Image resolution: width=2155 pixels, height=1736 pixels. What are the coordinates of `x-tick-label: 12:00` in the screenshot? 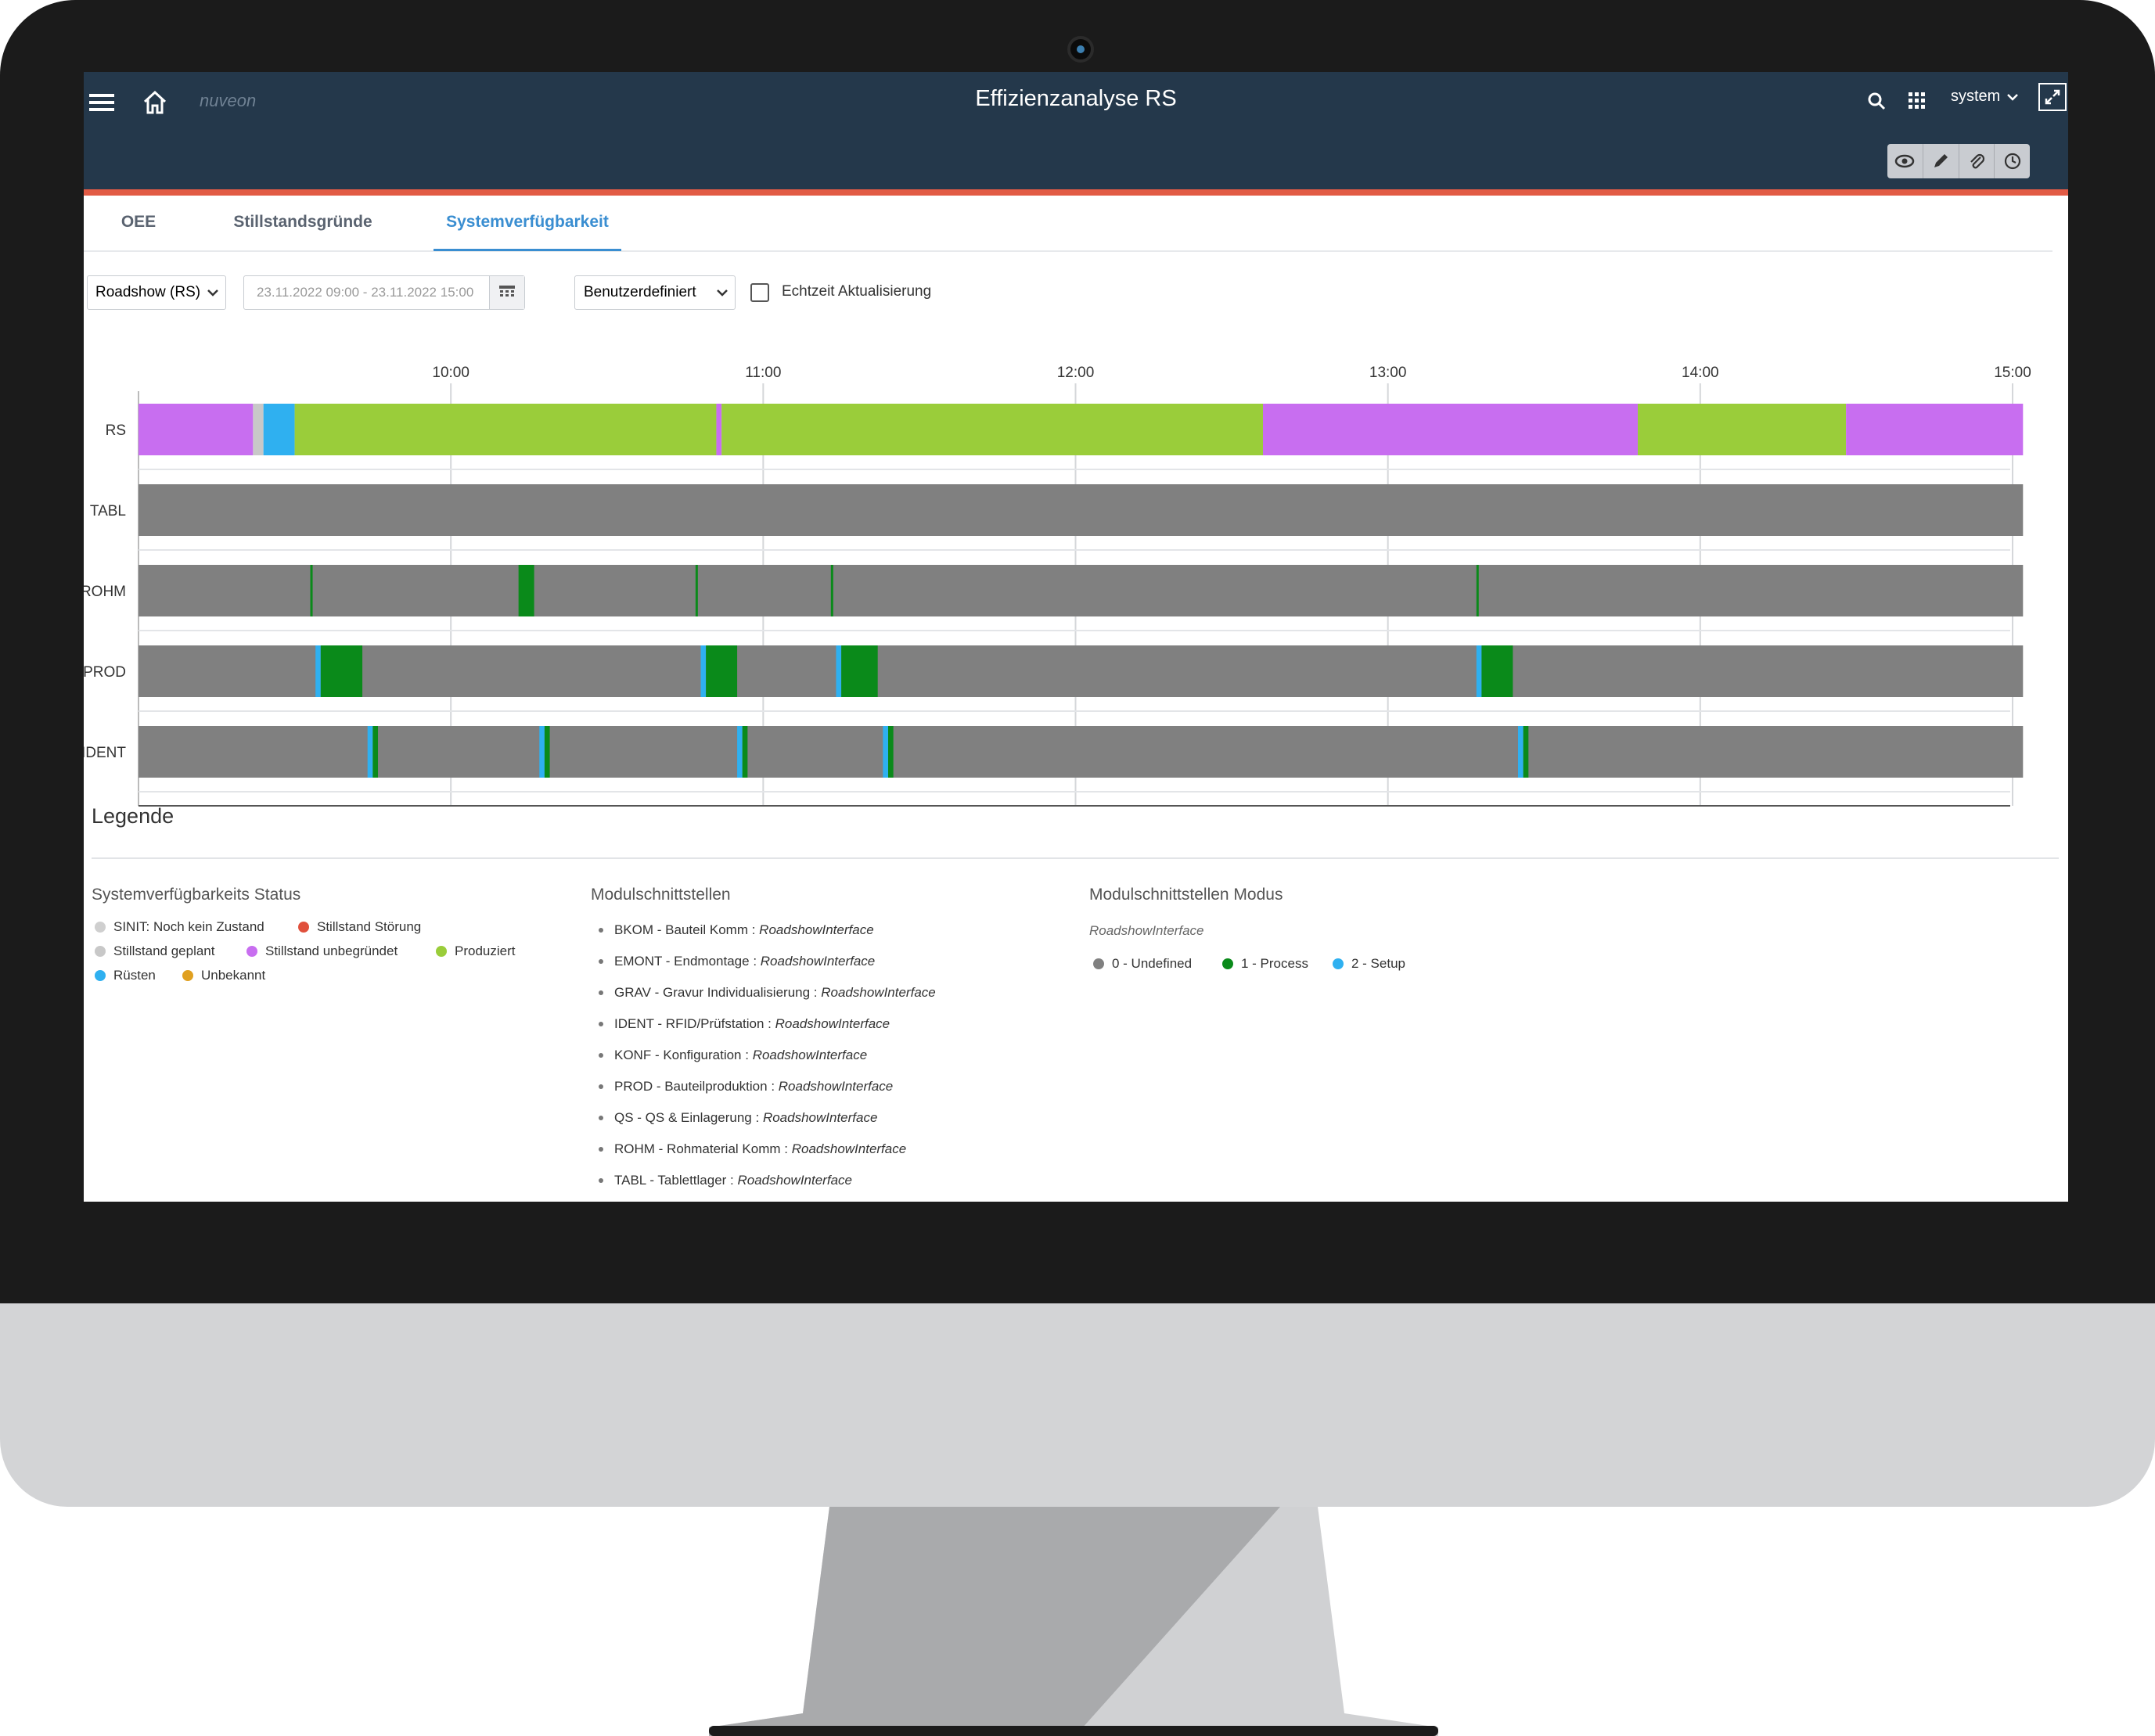 It's located at (1076, 373).